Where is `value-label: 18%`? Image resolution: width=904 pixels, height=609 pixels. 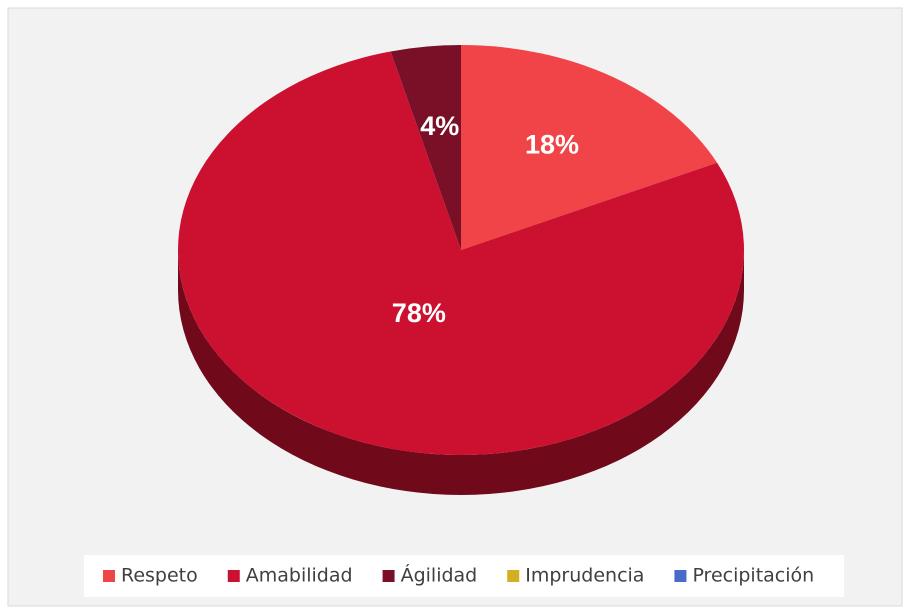
value-label: 18% is located at coordinates (552, 144).